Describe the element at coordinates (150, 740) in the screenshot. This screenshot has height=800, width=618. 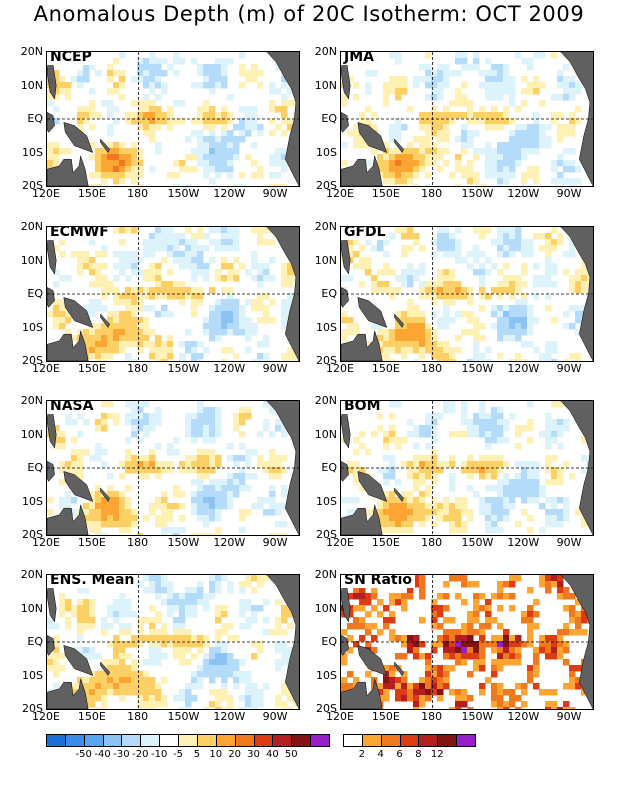
I see `anom-swatch` at that location.